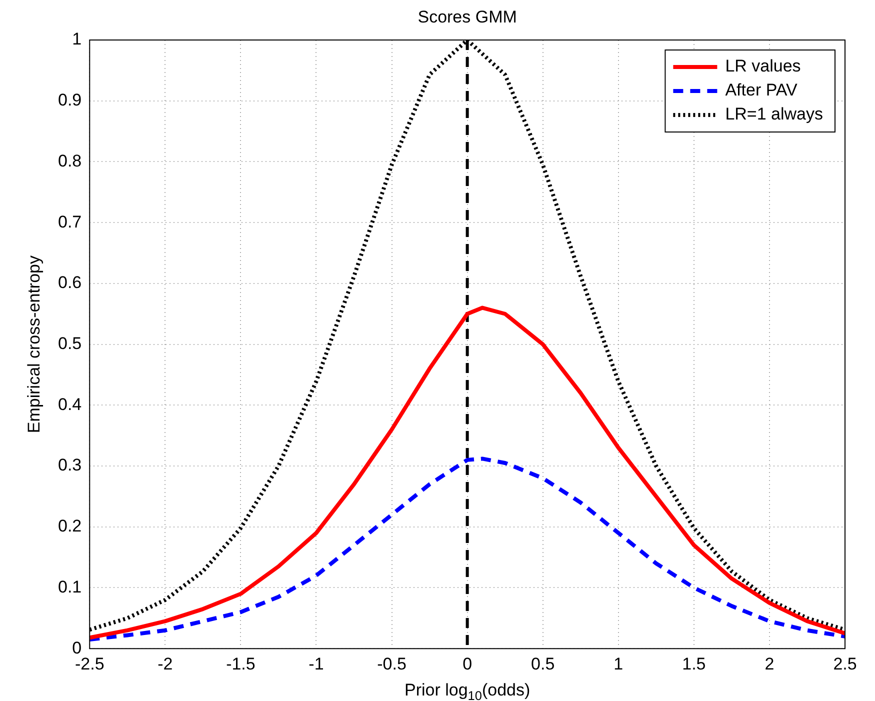 This screenshot has width=875, height=701. Describe the element at coordinates (70, 586) in the screenshot. I see `y-tick-label: 0.1` at that location.